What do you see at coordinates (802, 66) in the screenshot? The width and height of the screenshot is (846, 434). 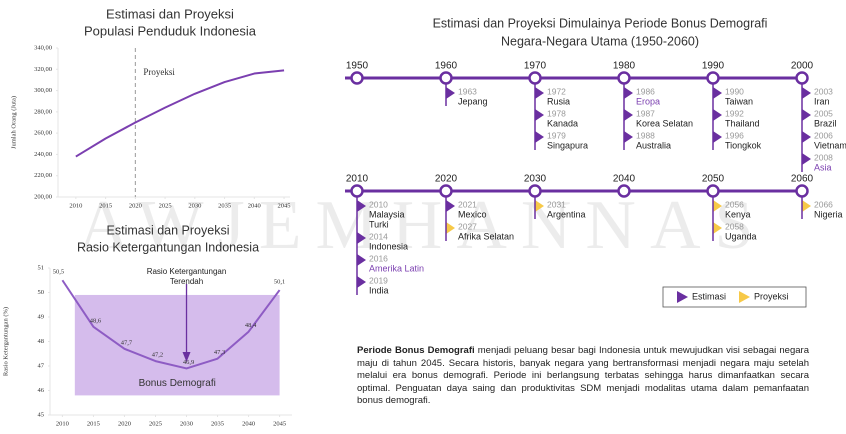 I see `decade-label: 2000` at bounding box center [802, 66].